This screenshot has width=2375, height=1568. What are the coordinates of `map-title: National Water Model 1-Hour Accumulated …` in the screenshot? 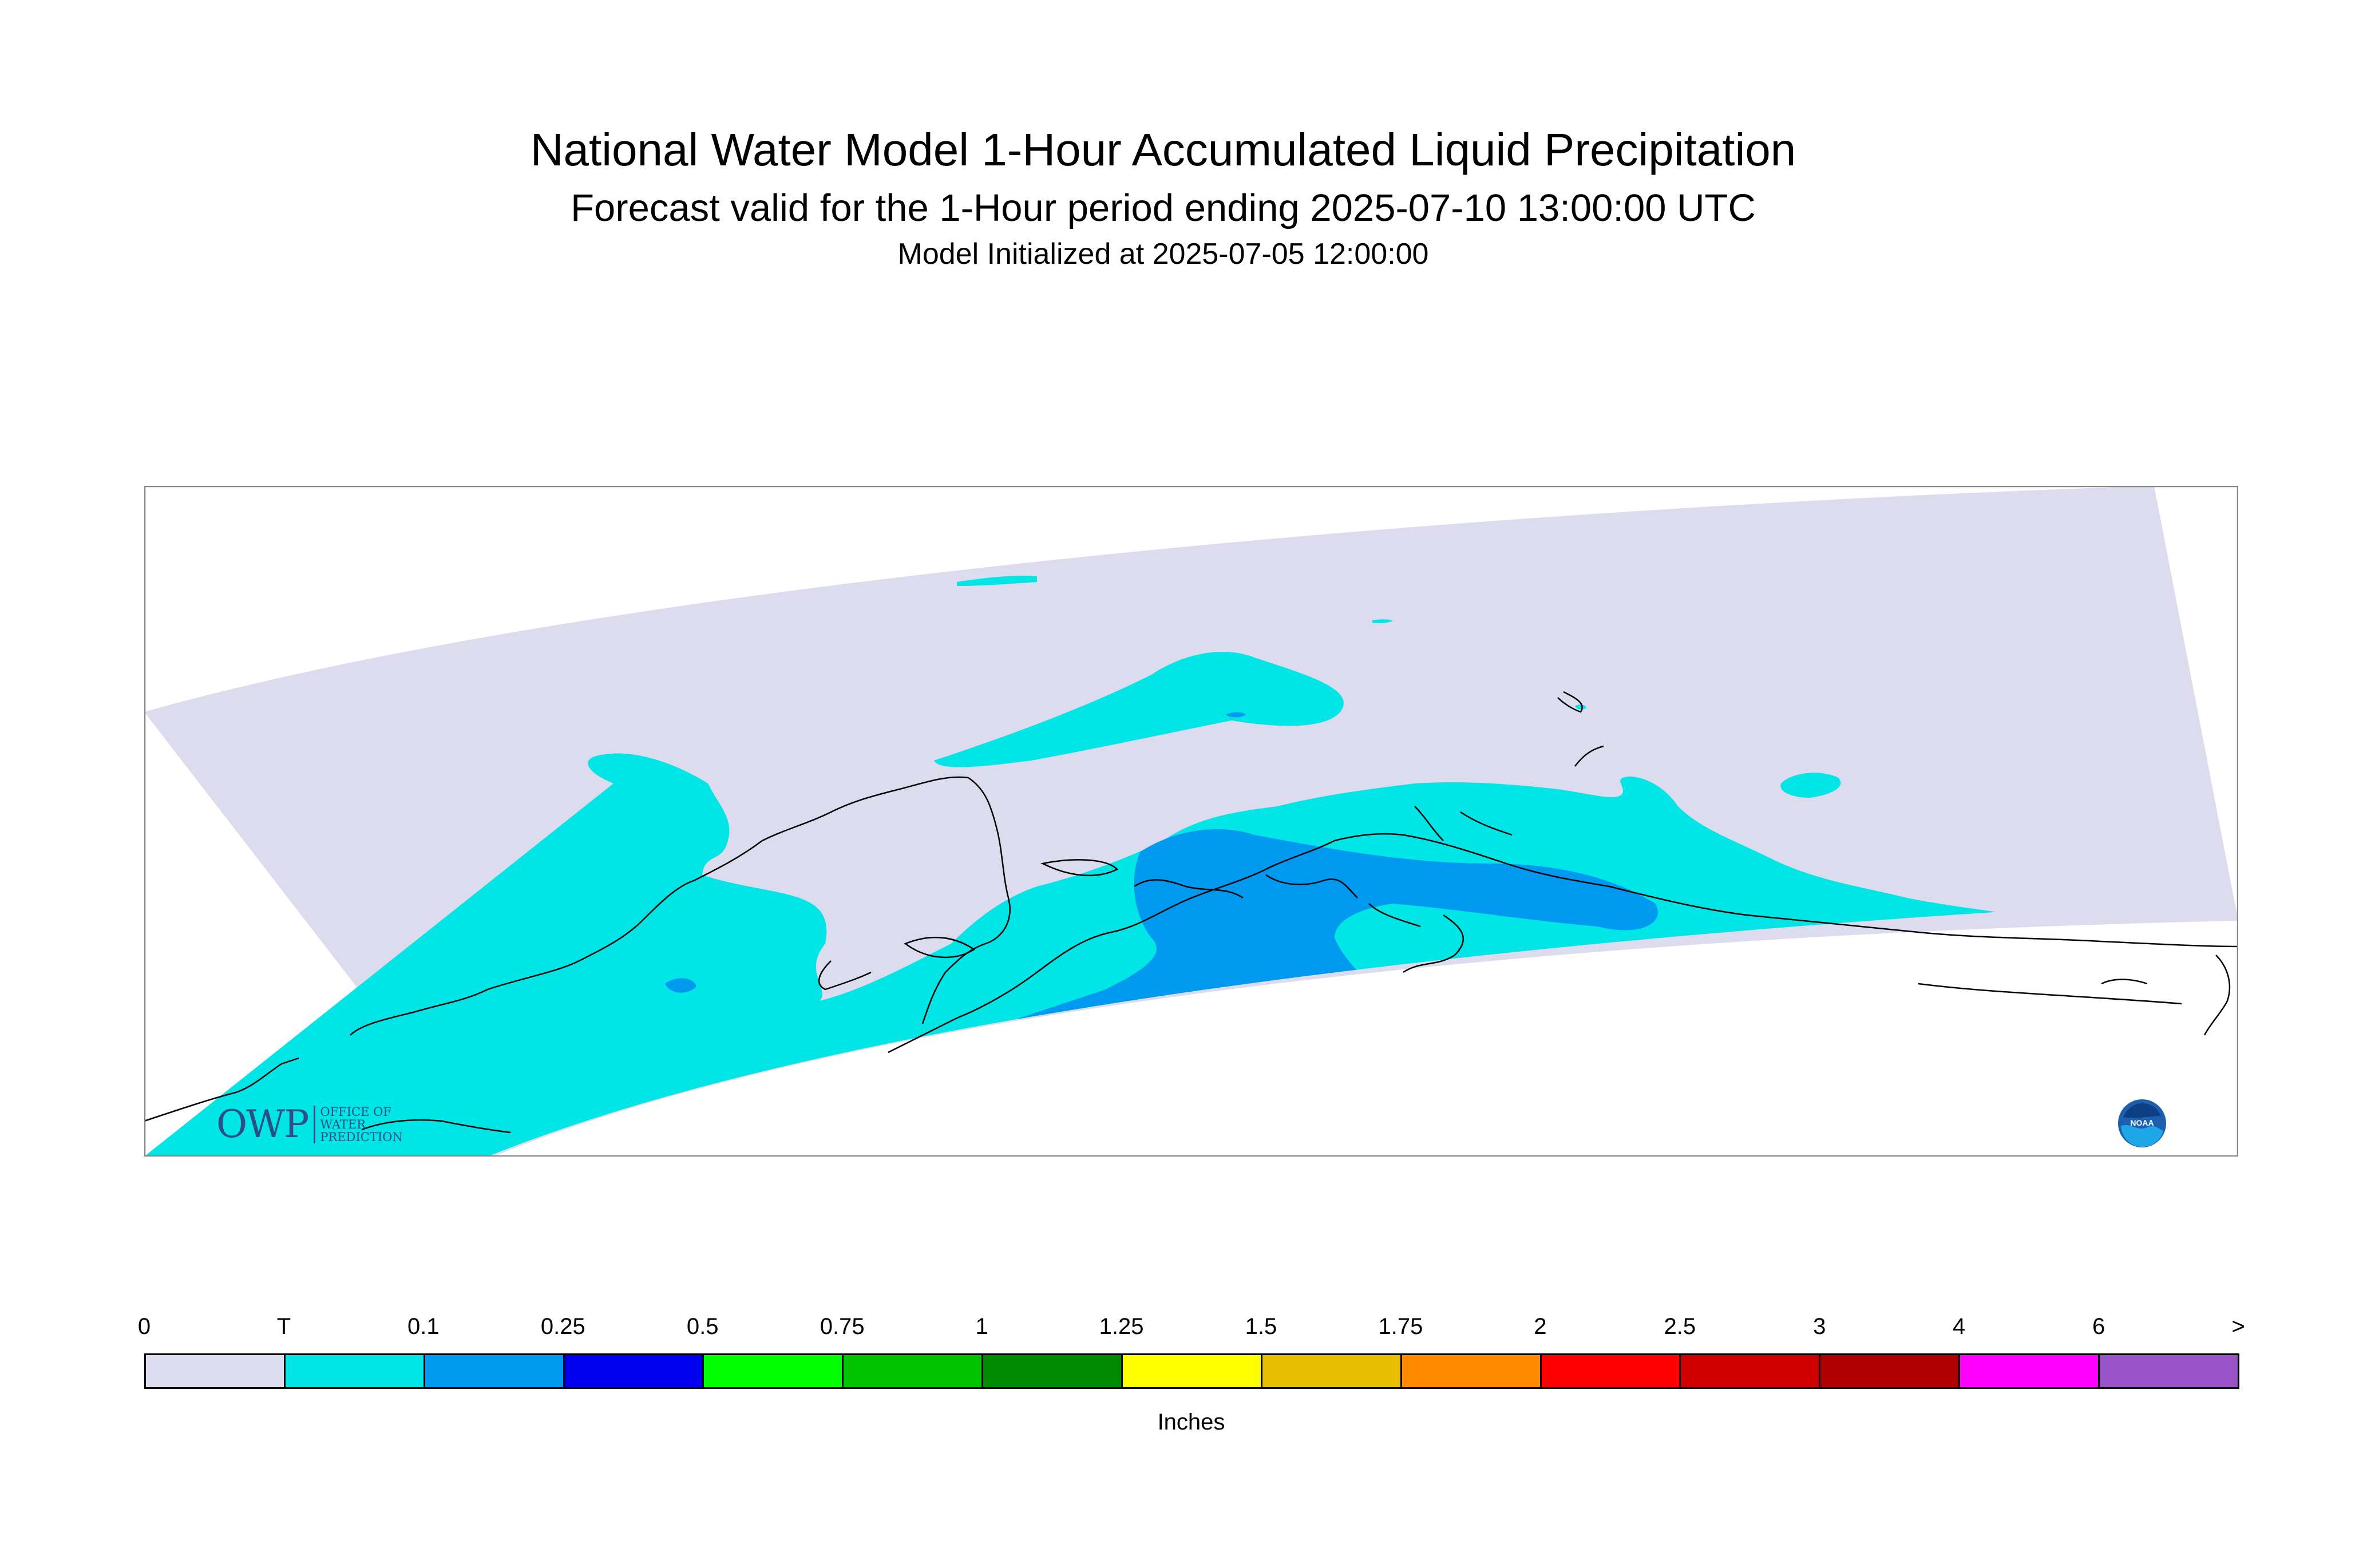 It's located at (1163, 149).